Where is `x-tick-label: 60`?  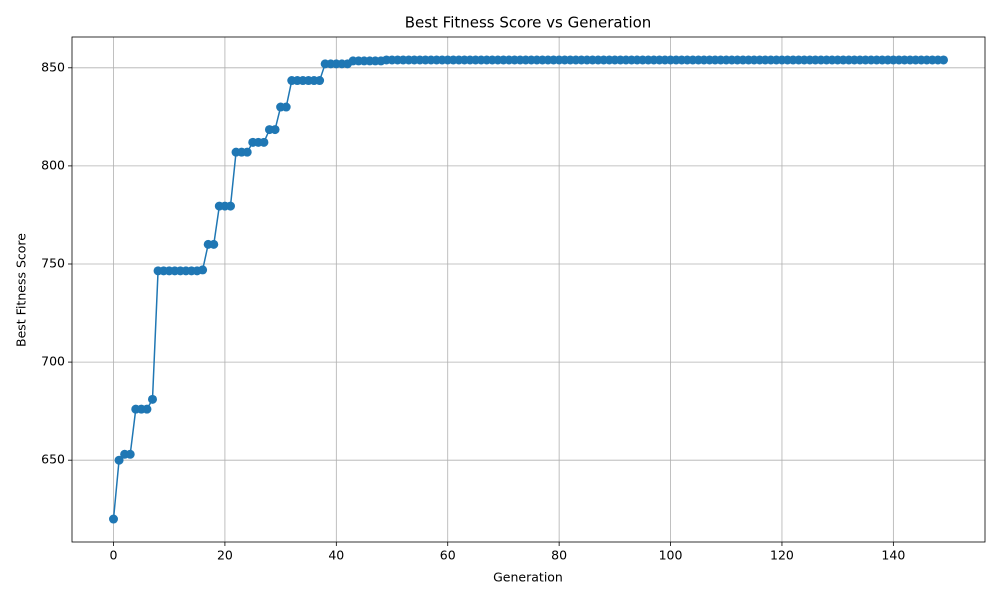
x-tick-label: 60 is located at coordinates (448, 555).